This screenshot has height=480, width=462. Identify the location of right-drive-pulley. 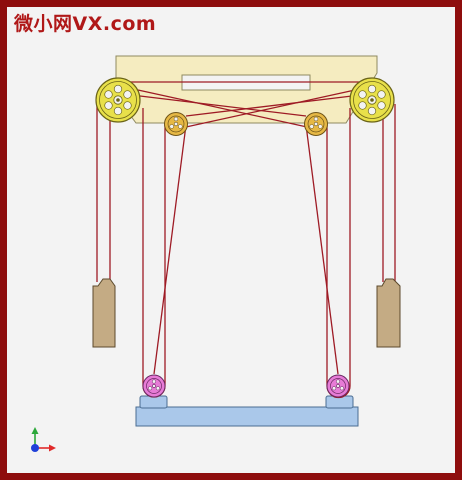
(372, 100).